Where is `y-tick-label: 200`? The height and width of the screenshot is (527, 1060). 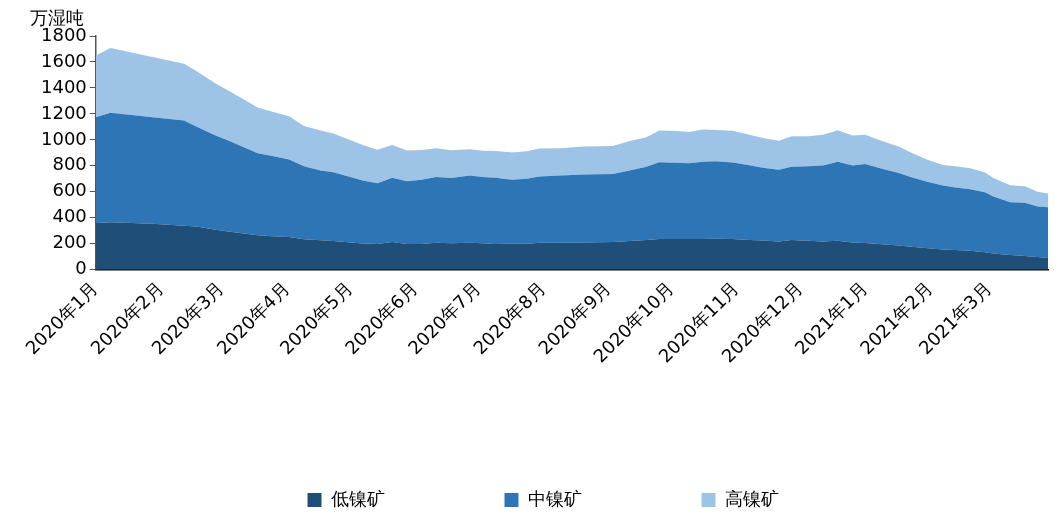 y-tick-label: 200 is located at coordinates (69, 242).